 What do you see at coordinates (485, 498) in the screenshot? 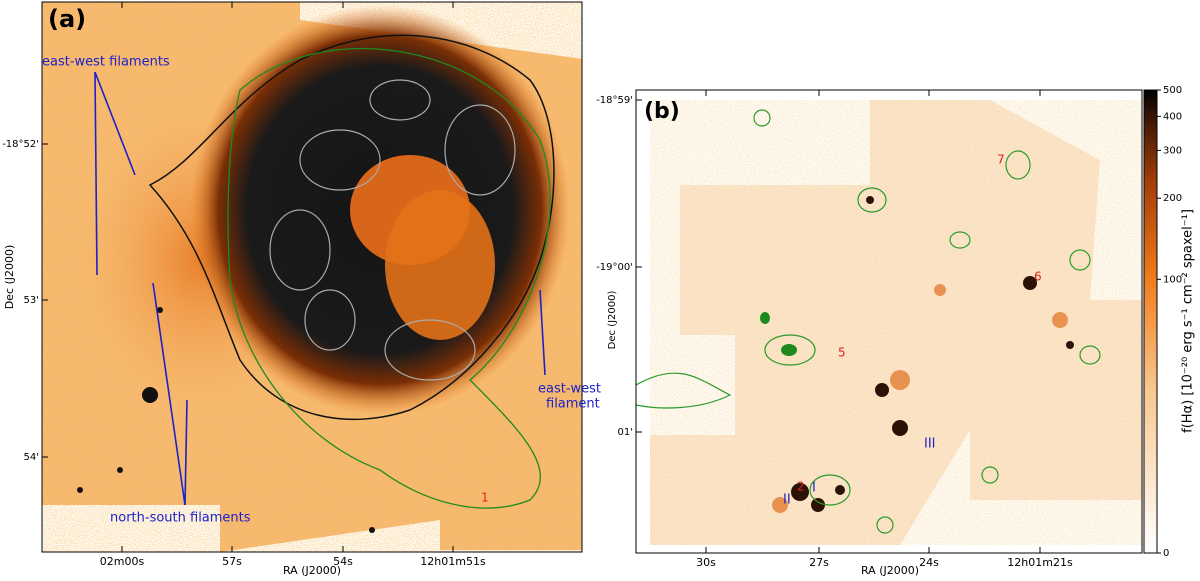
I see `region-label: 1` at bounding box center [485, 498].